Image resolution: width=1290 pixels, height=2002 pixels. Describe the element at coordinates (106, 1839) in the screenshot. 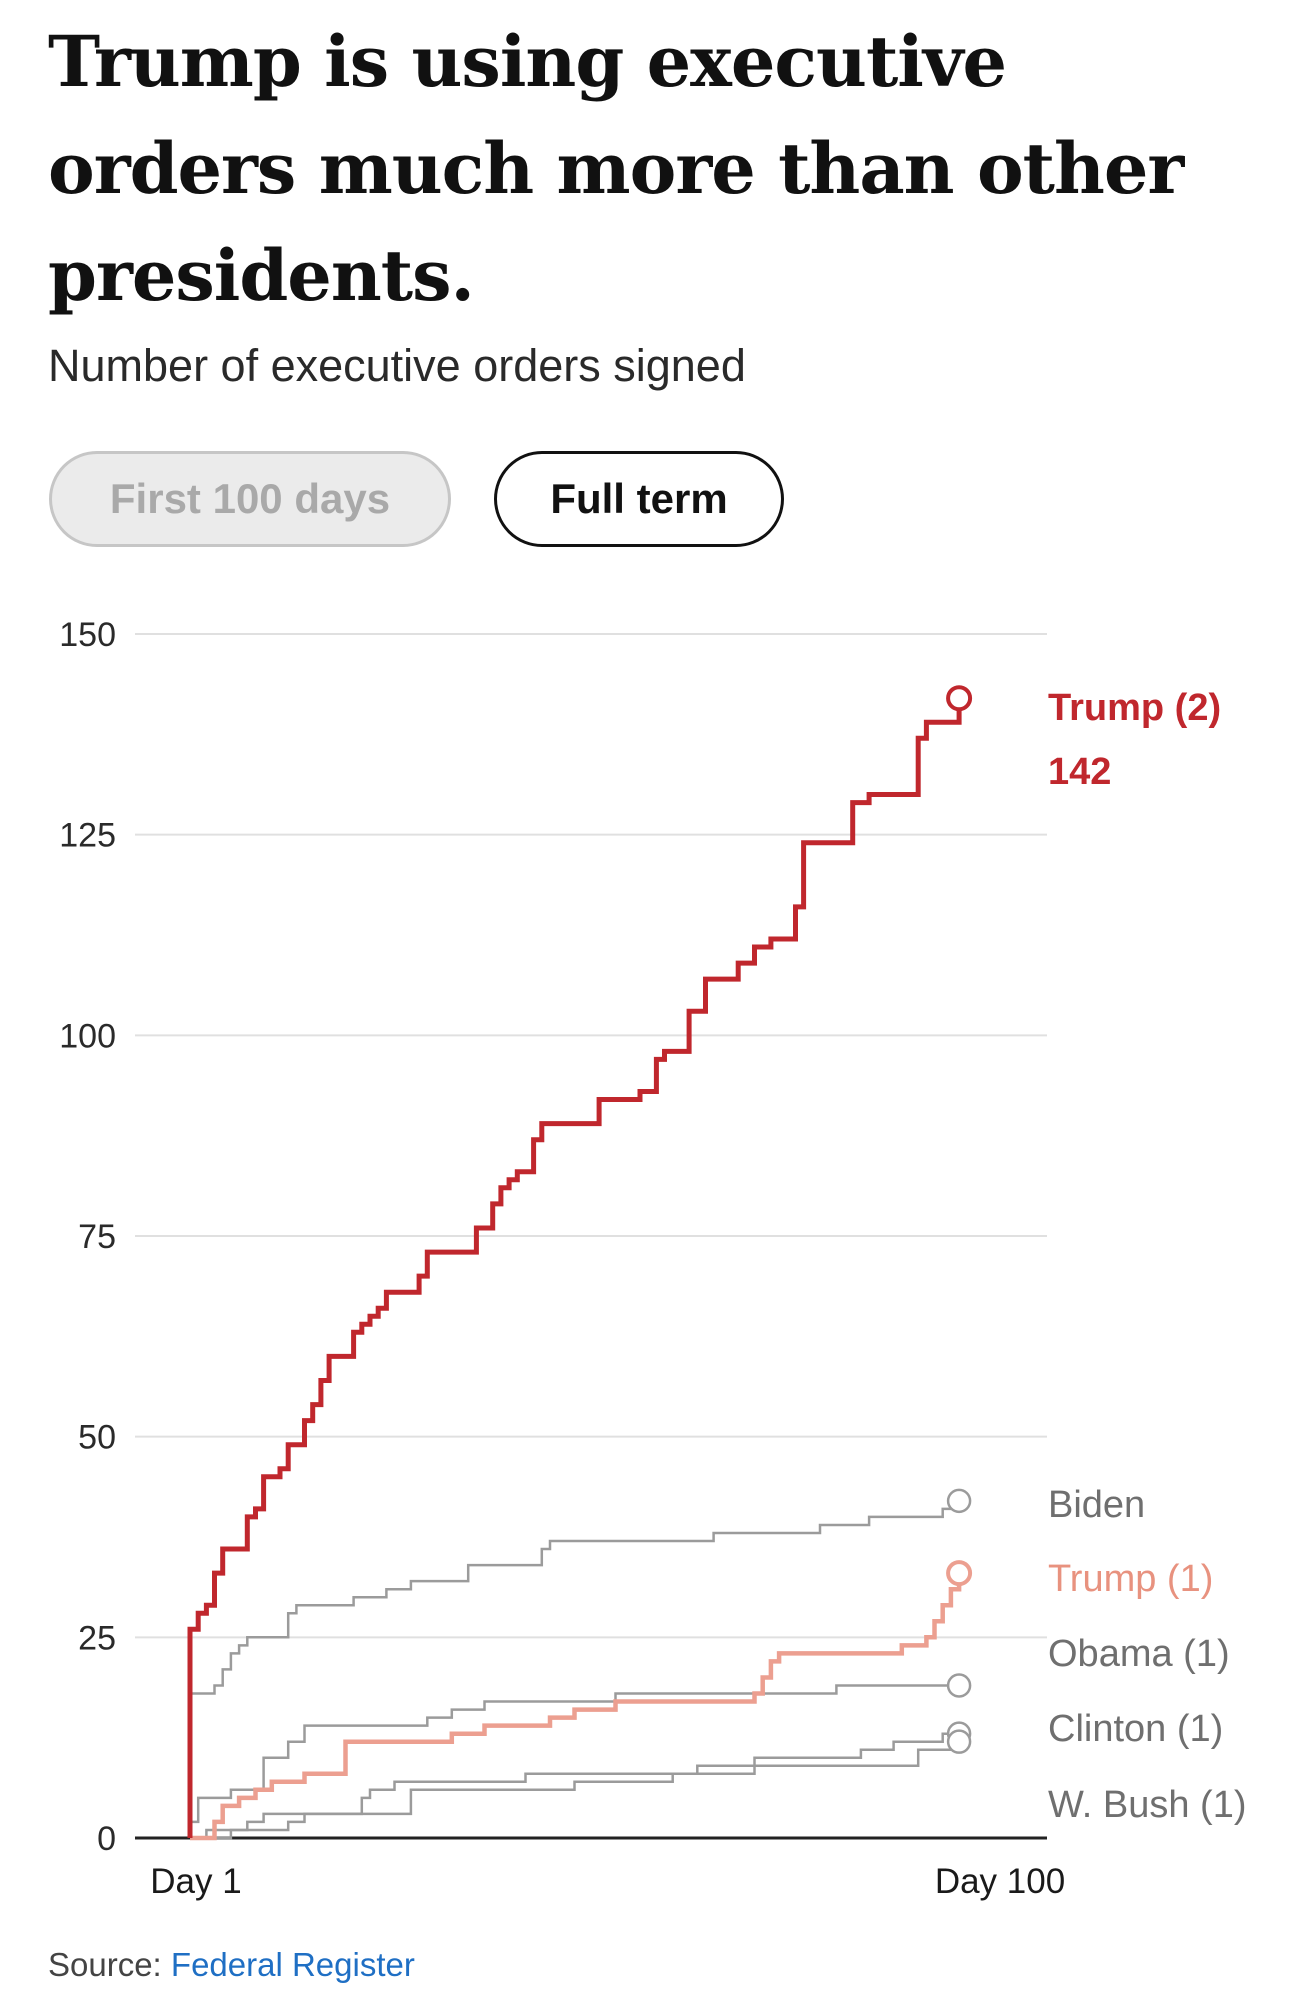

I see `y-tick-label-0: 0` at that location.